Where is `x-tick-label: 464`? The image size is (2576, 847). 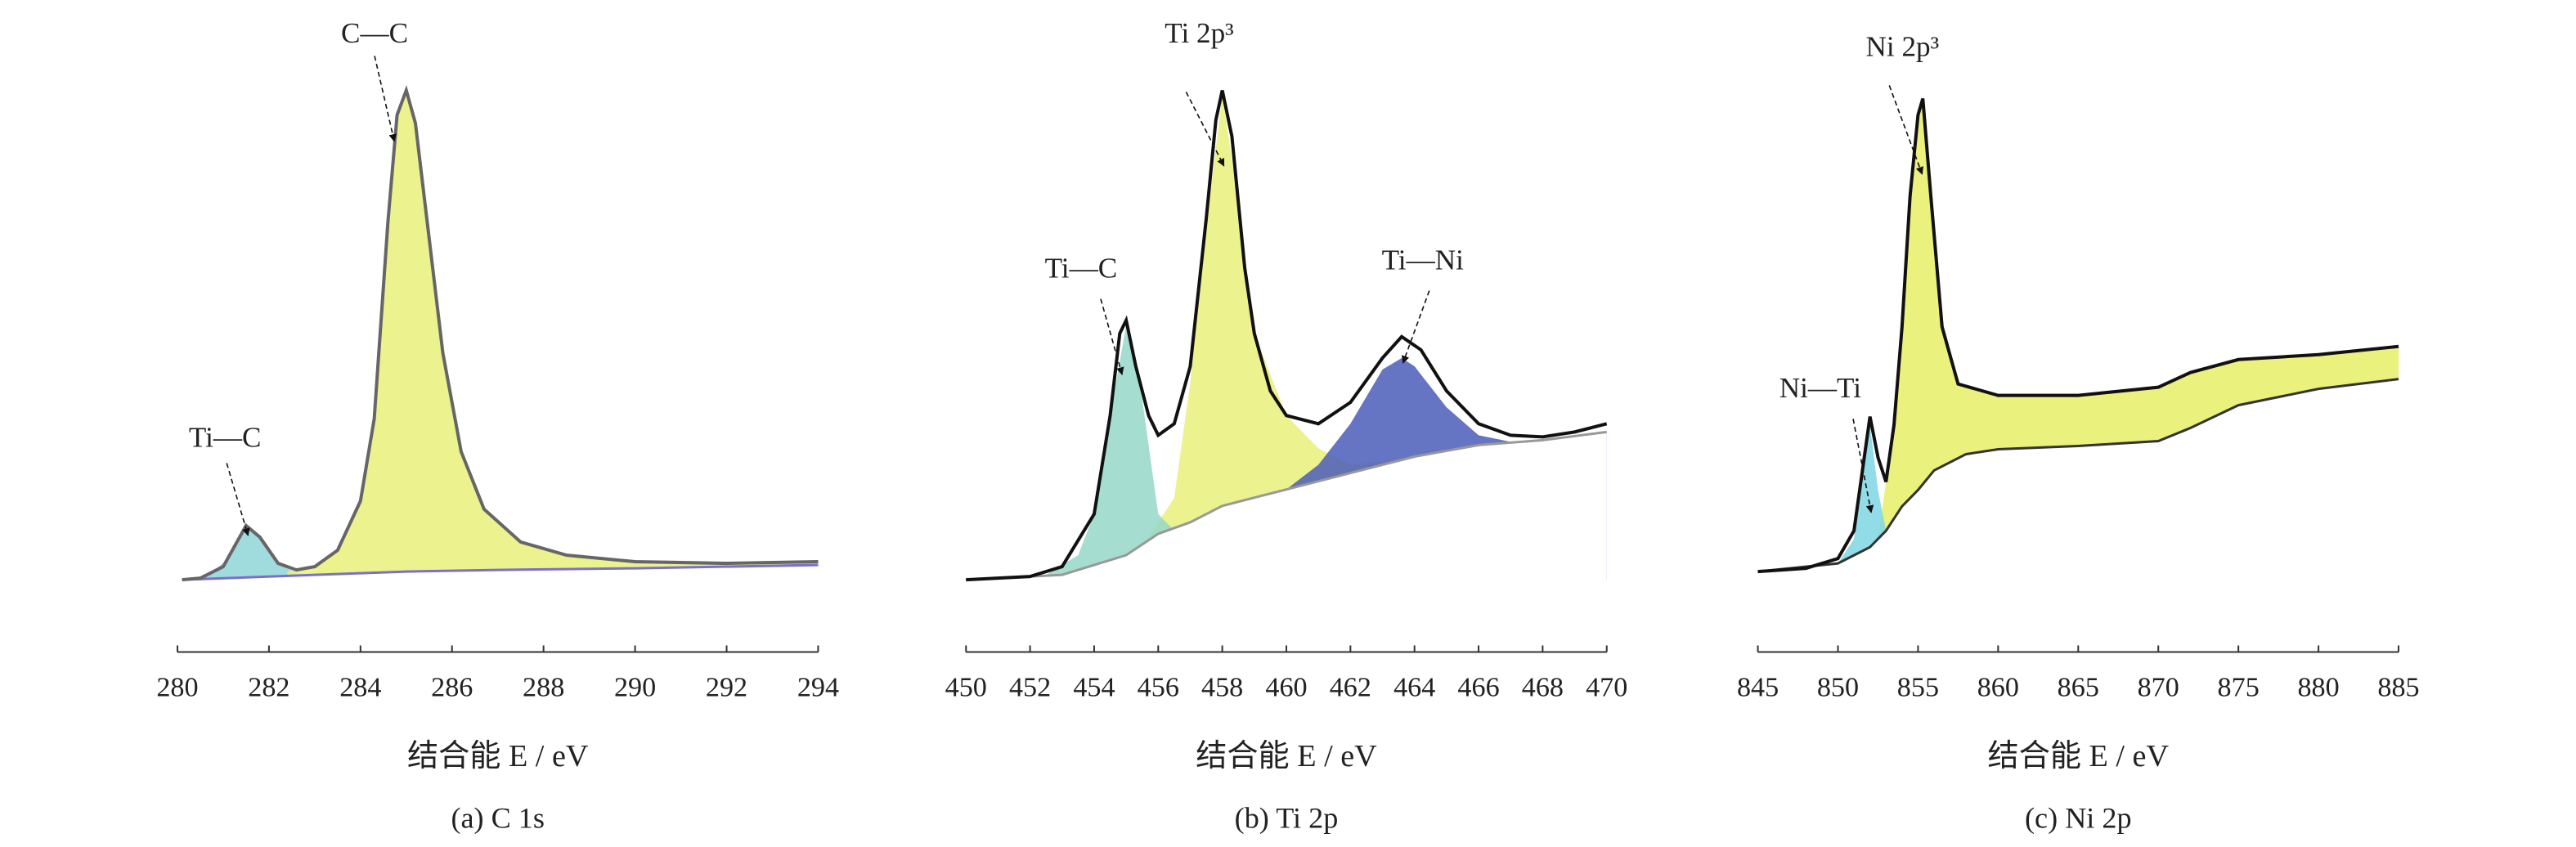 x-tick-label: 464 is located at coordinates (1414, 688).